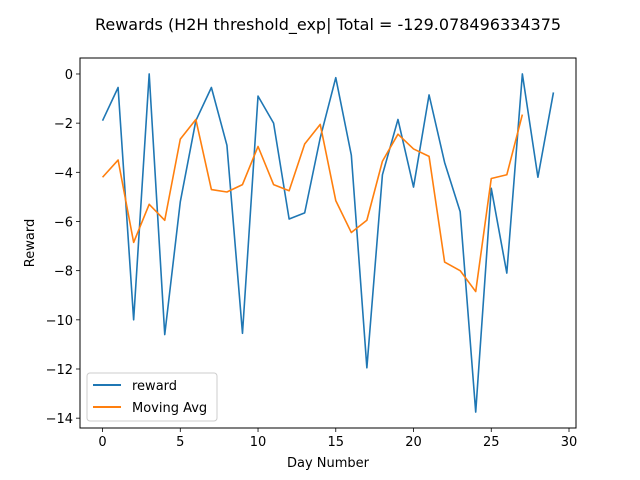 Image resolution: width=640 pixels, height=480 pixels. Describe the element at coordinates (63, 247) in the screenshot. I see `y-axis-ticks: 0 −2 −4 −6 −8 −10 −12 −14` at that location.